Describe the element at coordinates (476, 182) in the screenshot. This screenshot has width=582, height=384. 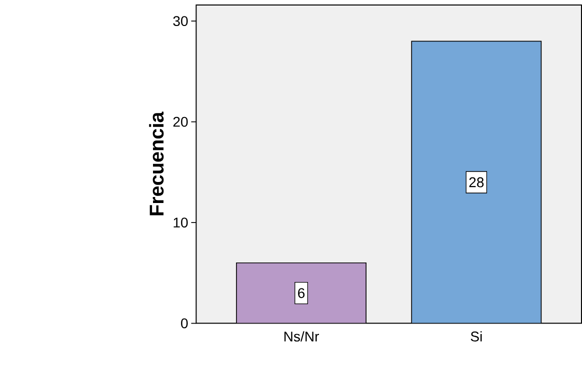
I see `data-label: 28` at that location.